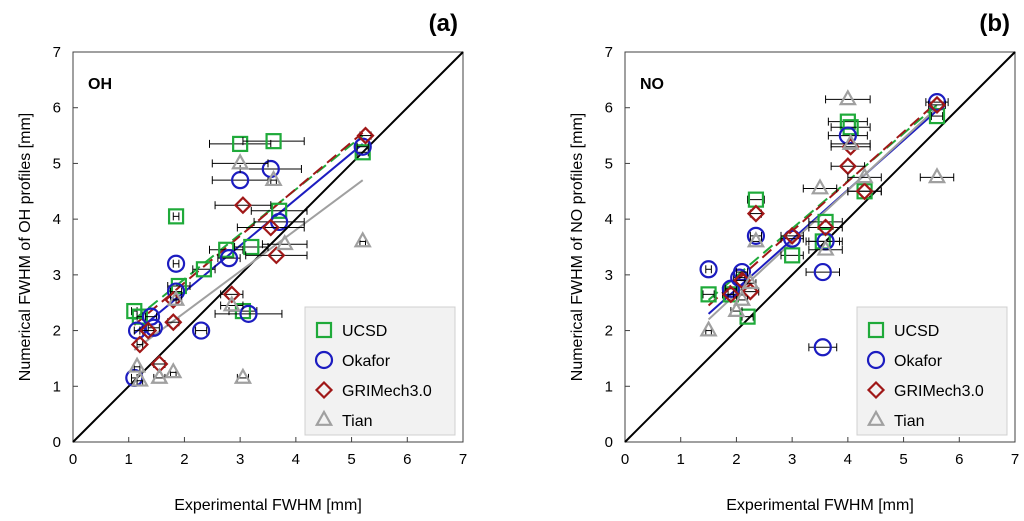  What do you see at coordinates (876, 417) in the screenshot?
I see `legend-marker-tian` at bounding box center [876, 417].